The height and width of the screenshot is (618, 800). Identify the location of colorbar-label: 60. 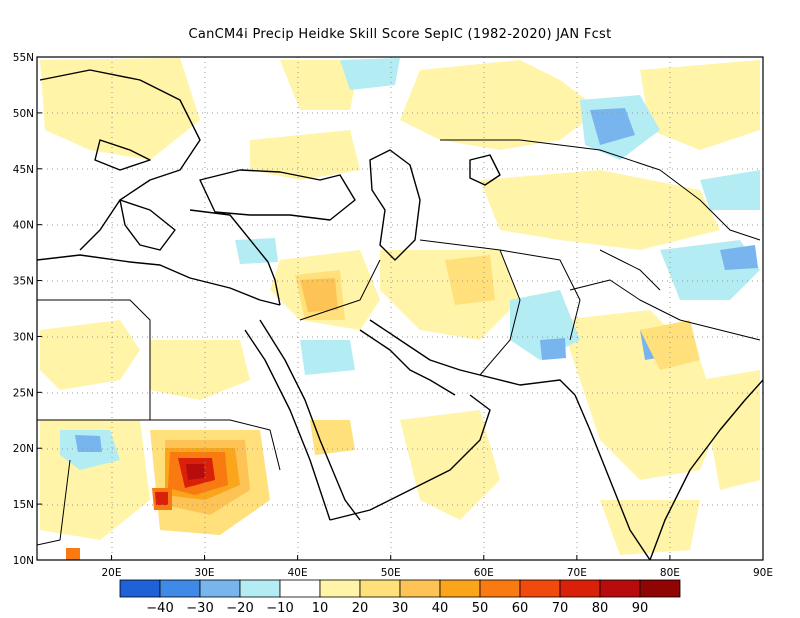
(520, 608).